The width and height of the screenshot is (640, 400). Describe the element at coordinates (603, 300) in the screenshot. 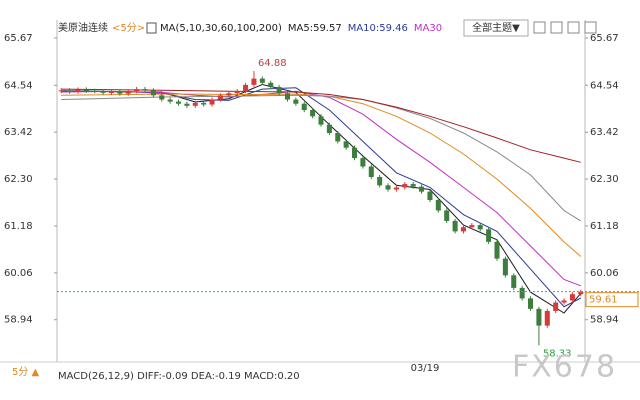

I see `price-tag: 59.61` at that location.